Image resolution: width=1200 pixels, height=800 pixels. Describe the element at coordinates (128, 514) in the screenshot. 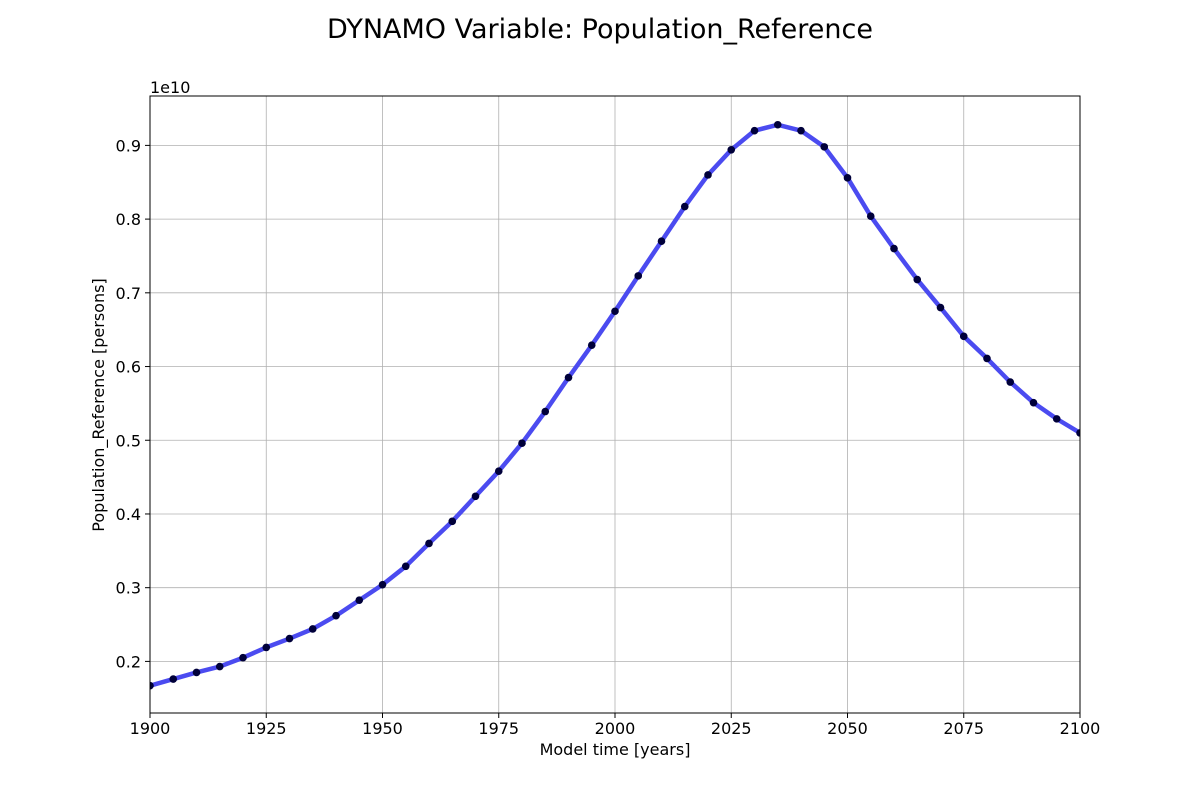

I see `y-tick-label: 0.4` at that location.